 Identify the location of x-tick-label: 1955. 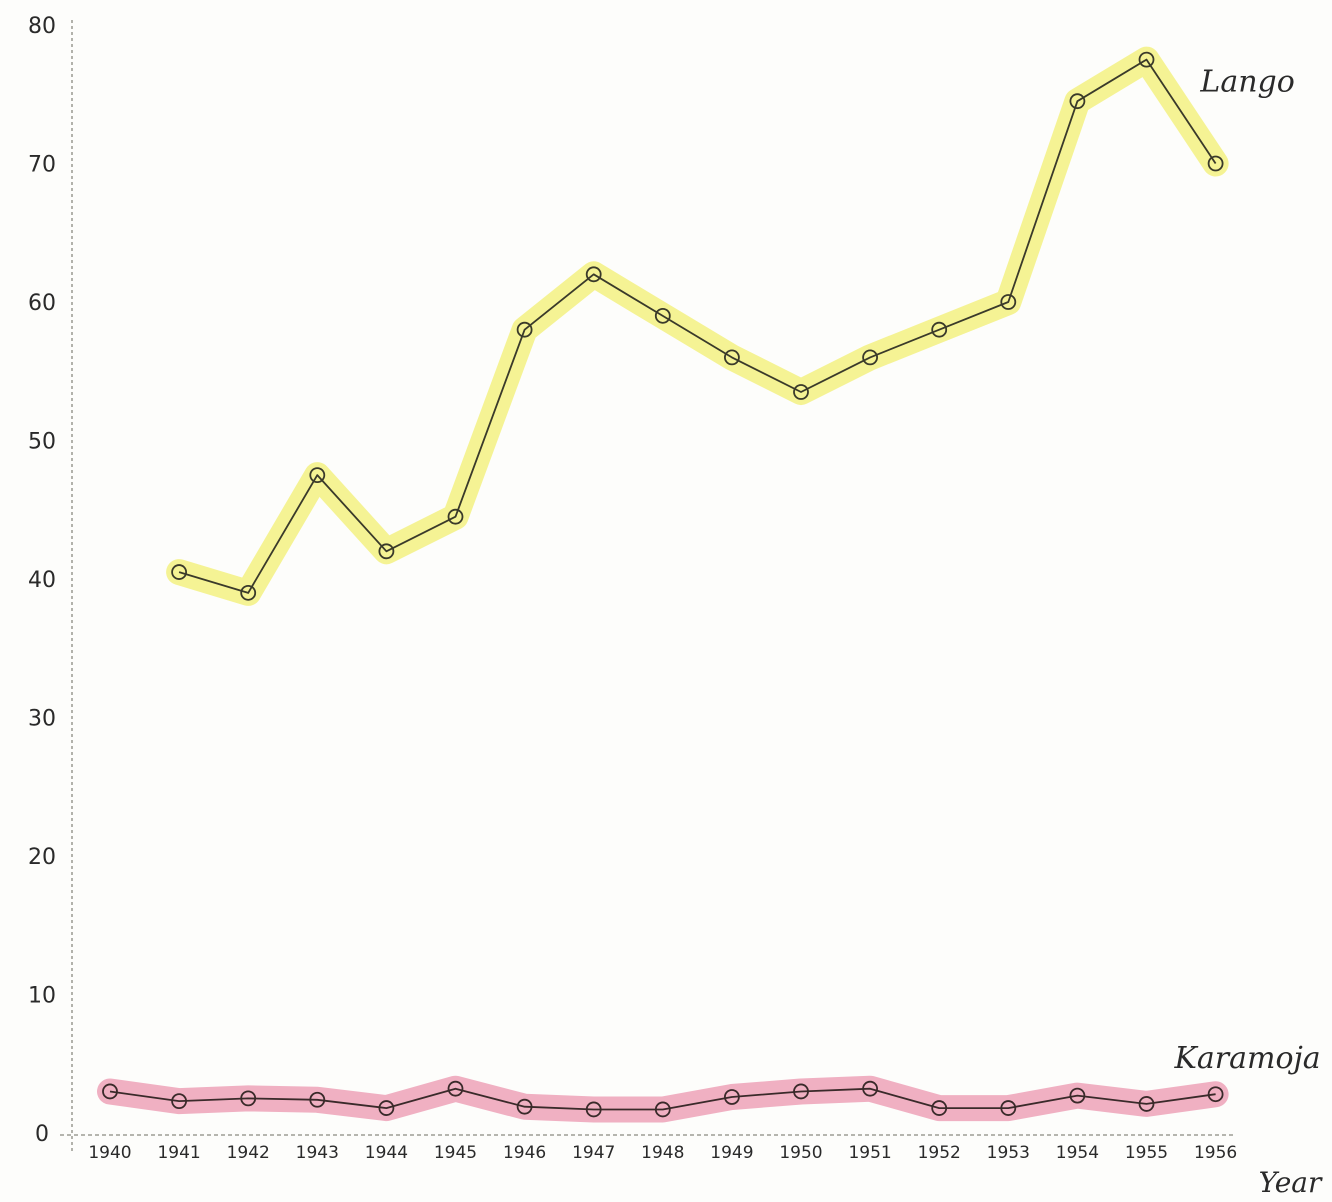
(1146, 1153).